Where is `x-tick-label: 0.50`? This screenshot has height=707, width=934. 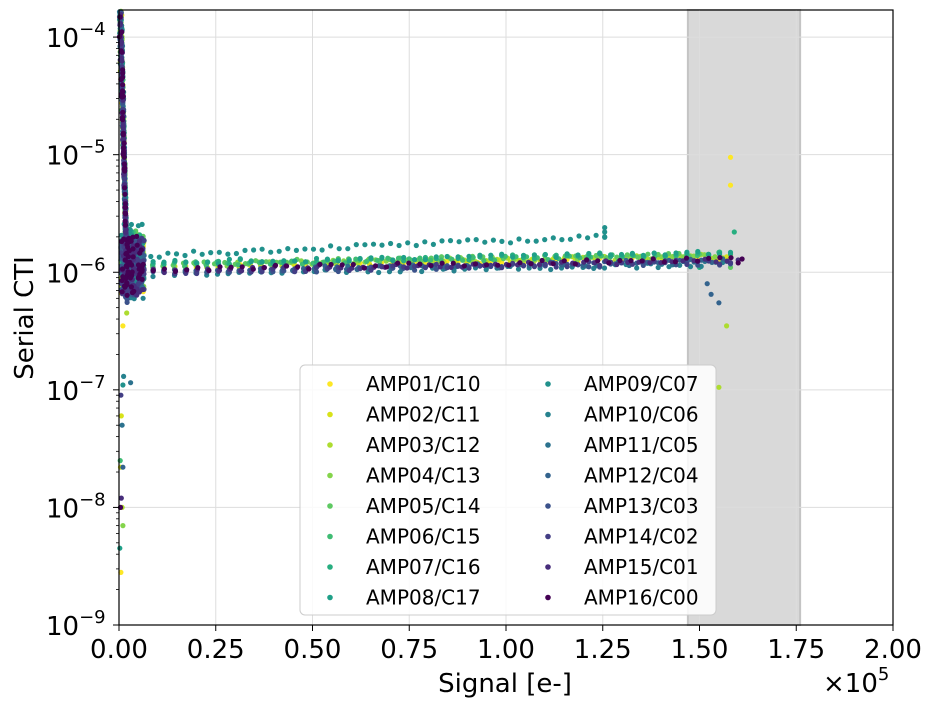
x-tick-label: 0.50 is located at coordinates (313, 650).